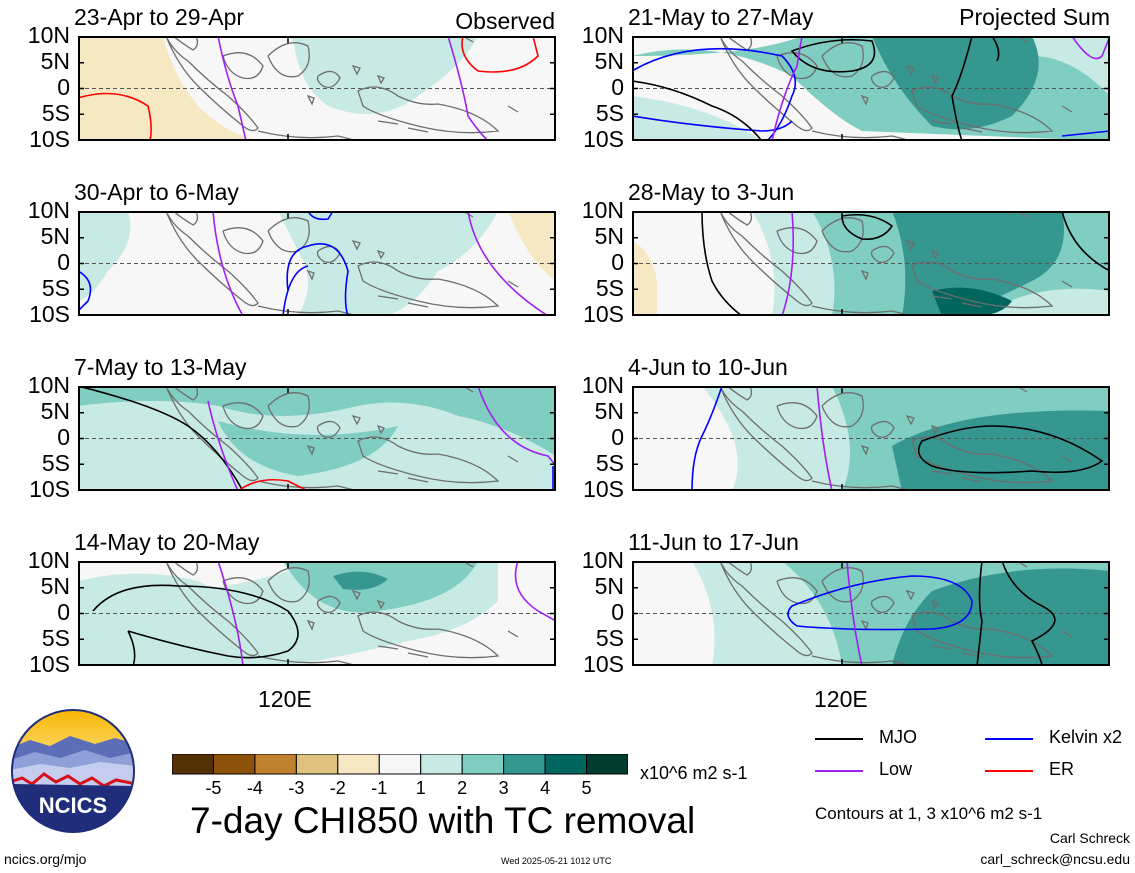  Describe the element at coordinates (213, 788) in the screenshot. I see `colorbar-label: -5` at that location.